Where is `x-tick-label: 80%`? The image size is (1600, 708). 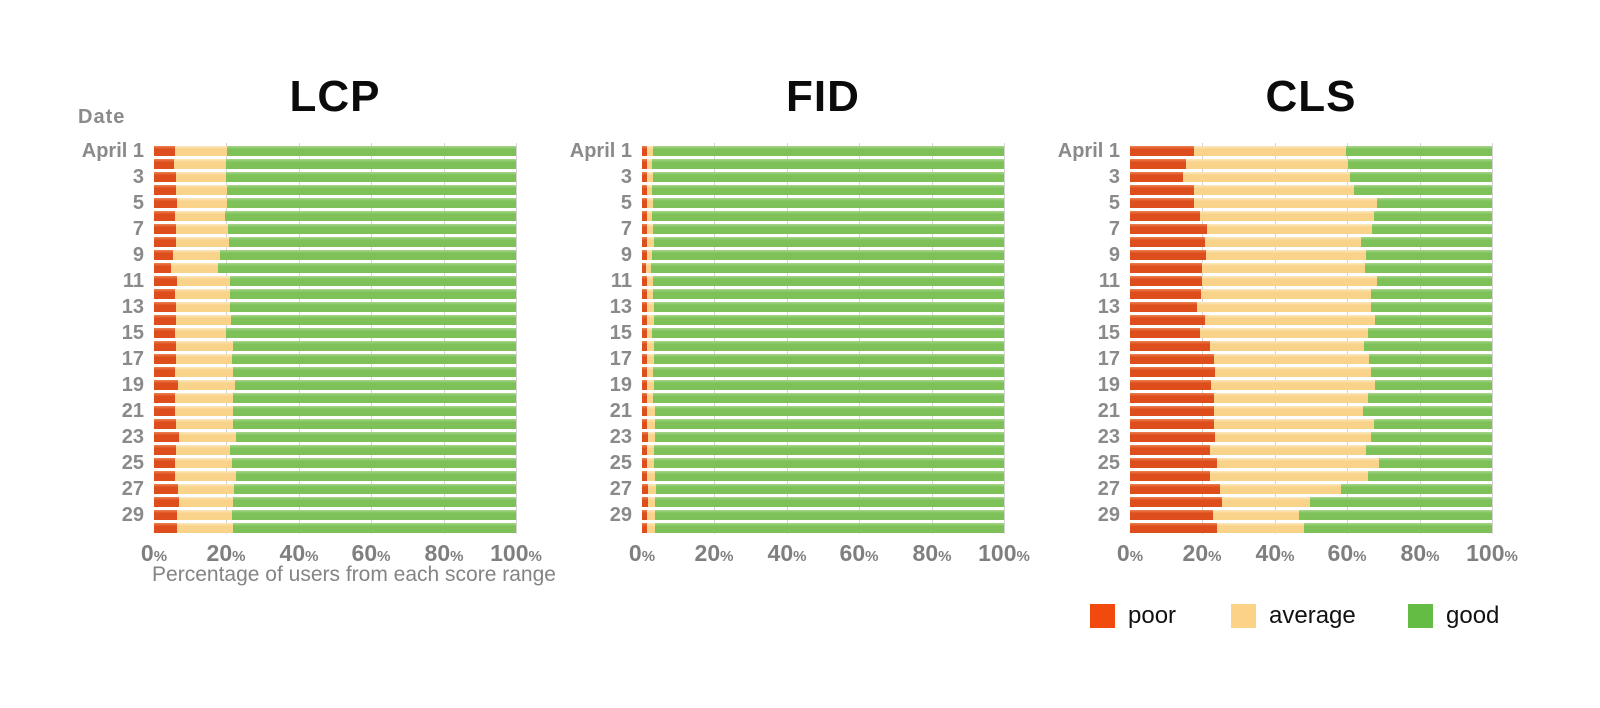 x-tick-label: 80% is located at coordinates (932, 553).